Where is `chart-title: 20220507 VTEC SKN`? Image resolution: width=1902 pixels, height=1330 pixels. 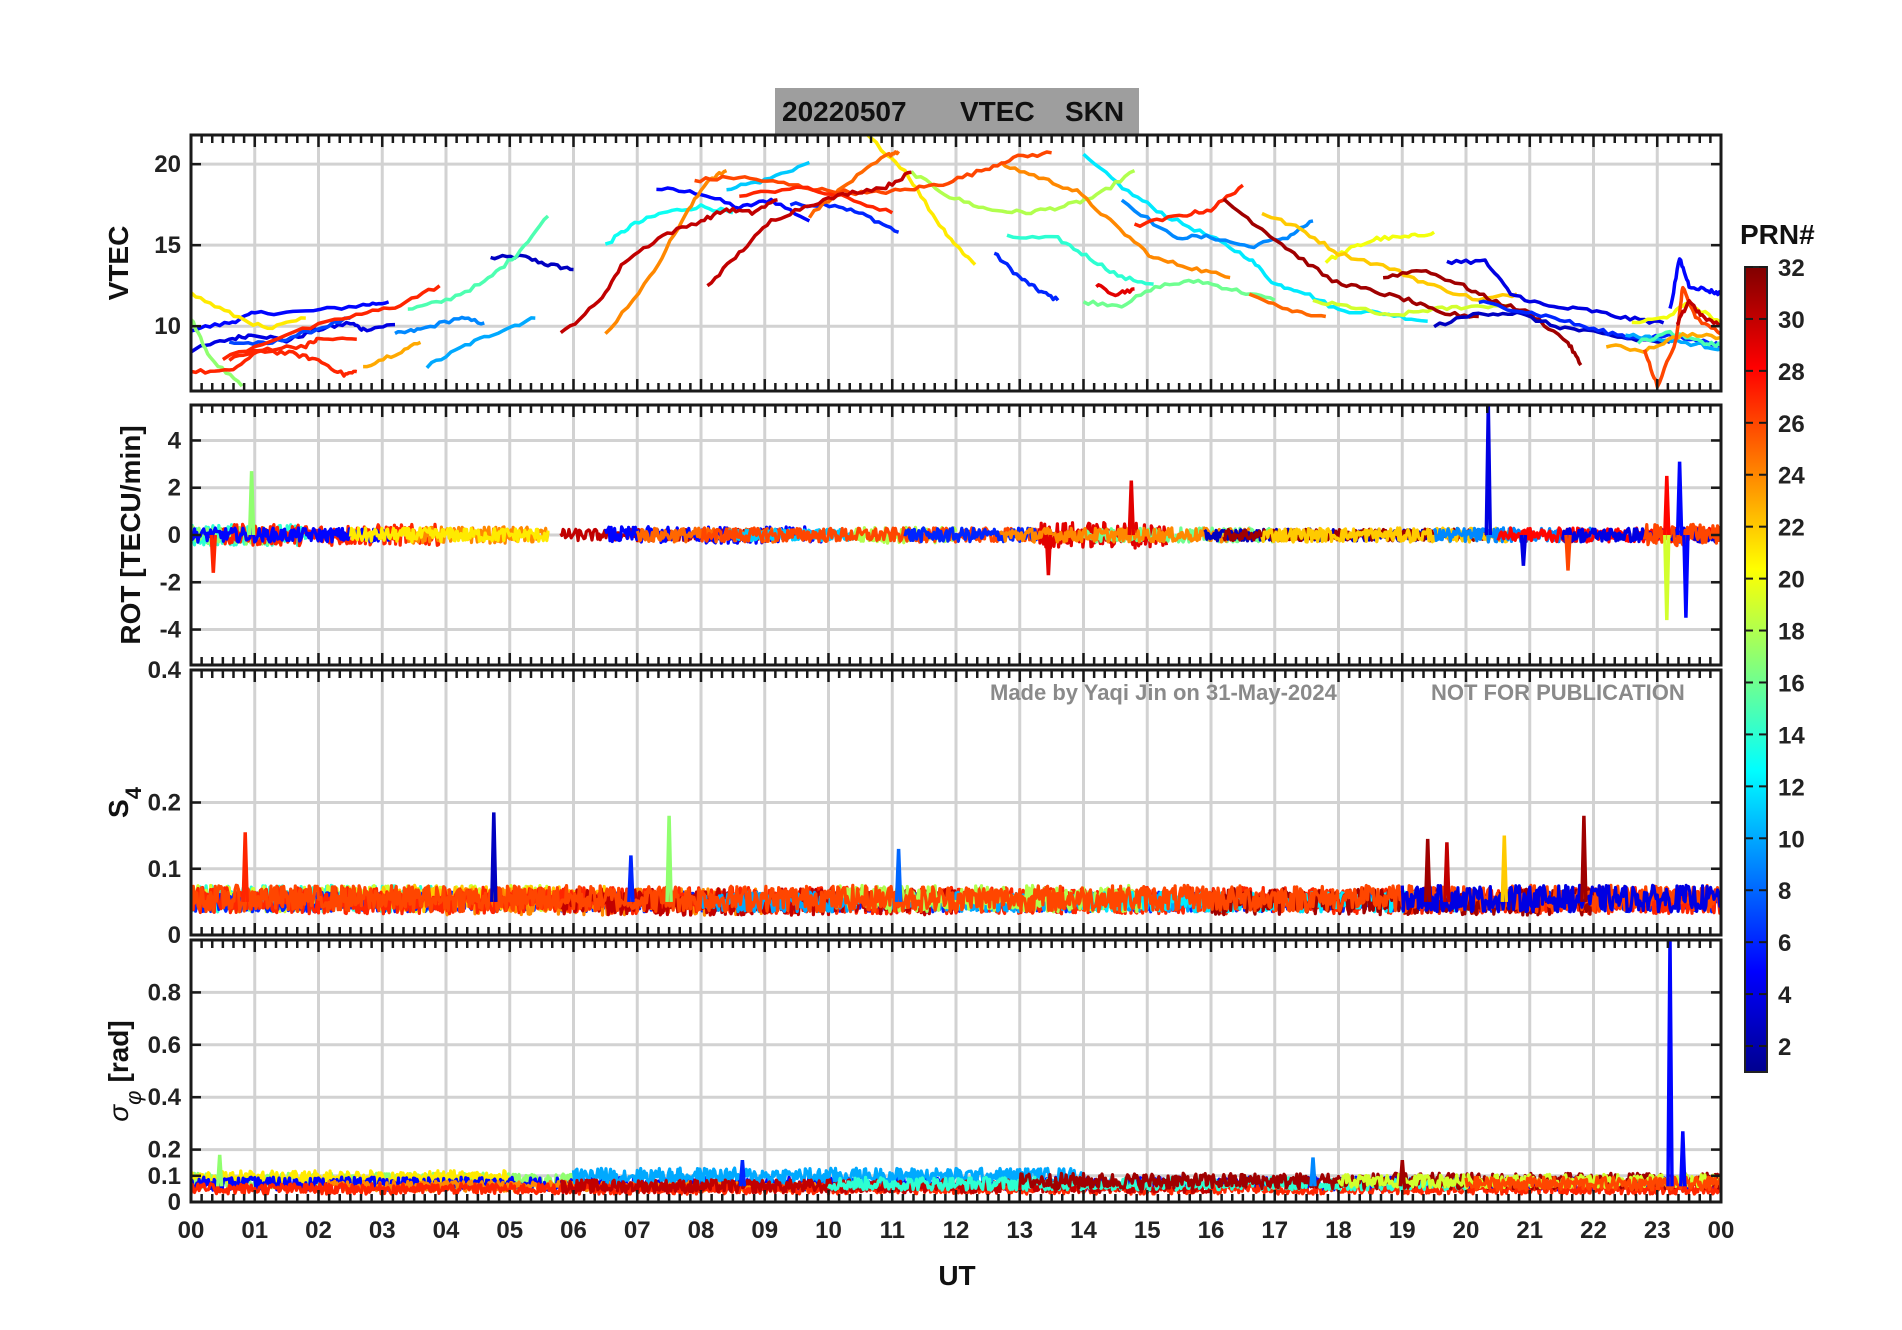
chart-title: 20220507 VTEC SKN is located at coordinates (957, 111).